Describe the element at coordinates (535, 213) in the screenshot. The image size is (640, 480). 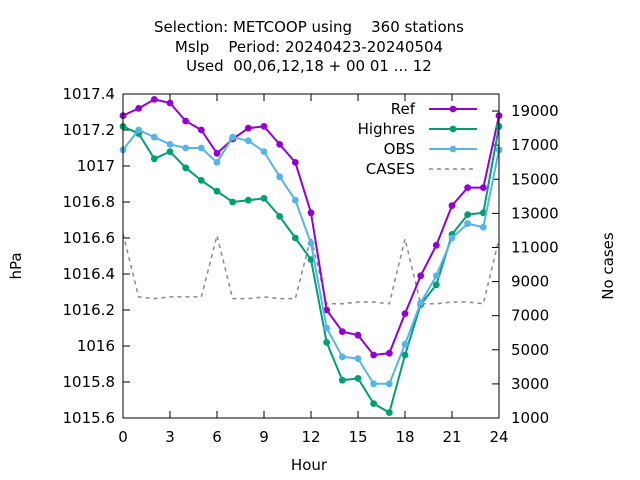
I see `y2-tick-label: 13000` at that location.